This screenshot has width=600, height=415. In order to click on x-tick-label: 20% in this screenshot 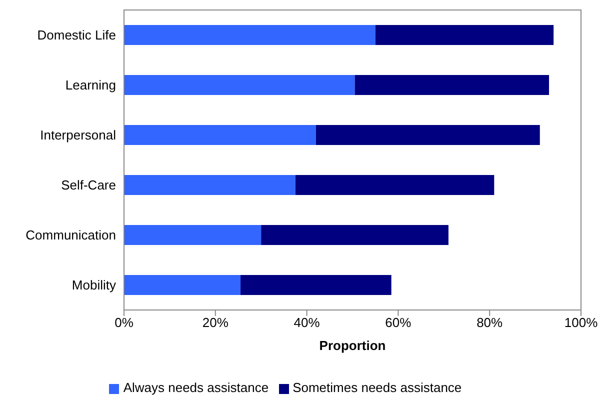, I will do `click(215, 322)`.